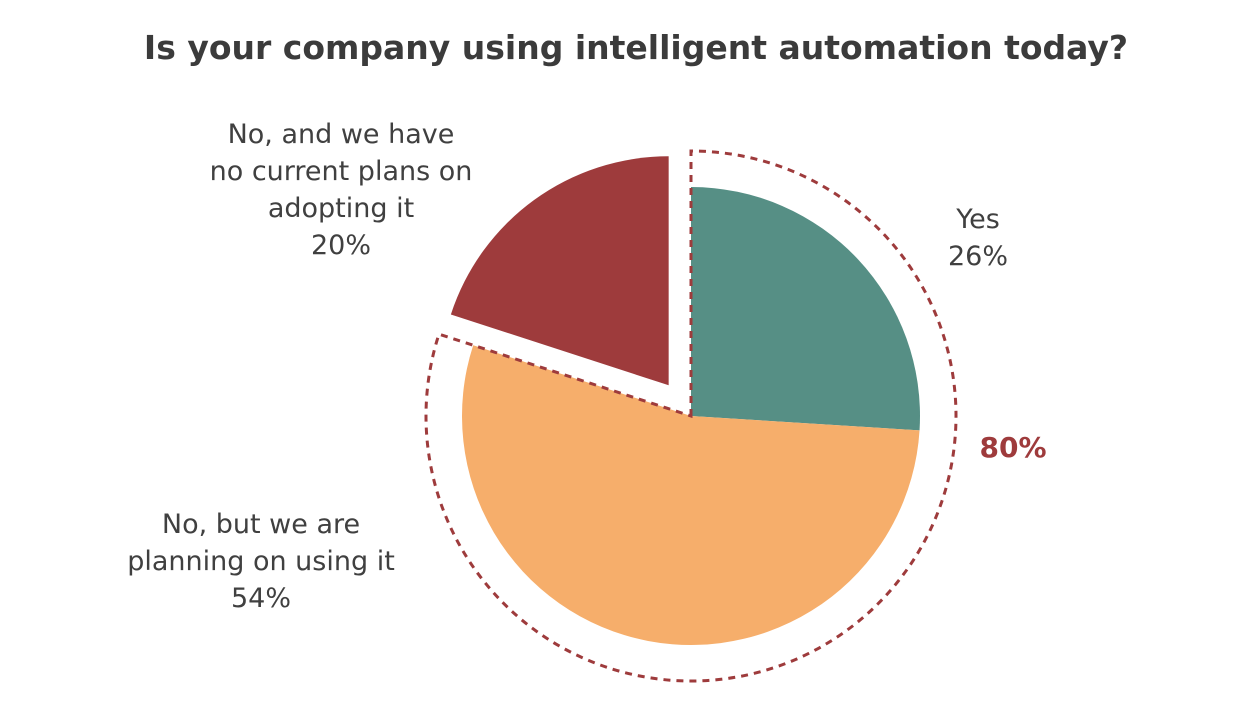 This screenshot has height=712, width=1247. Describe the element at coordinates (978, 238) in the screenshot. I see `slice-label-0: Yes 26%` at that location.